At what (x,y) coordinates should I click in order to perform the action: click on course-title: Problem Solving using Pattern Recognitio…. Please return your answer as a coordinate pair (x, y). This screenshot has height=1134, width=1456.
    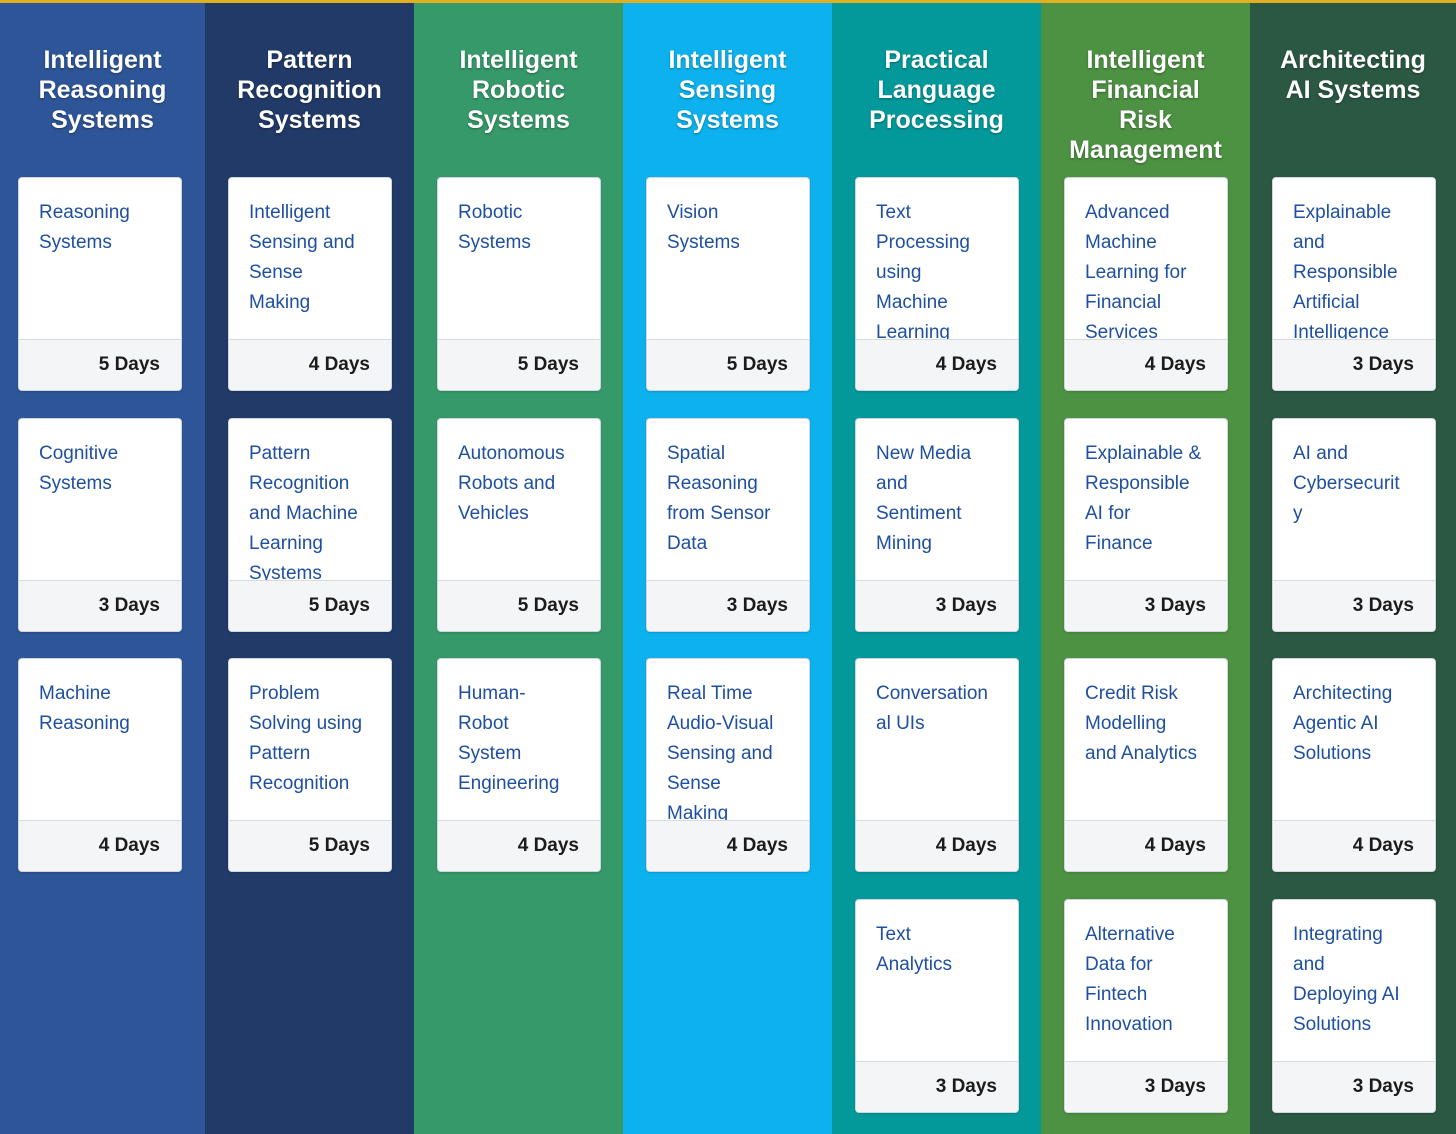
    Looking at the image, I should click on (306, 738).